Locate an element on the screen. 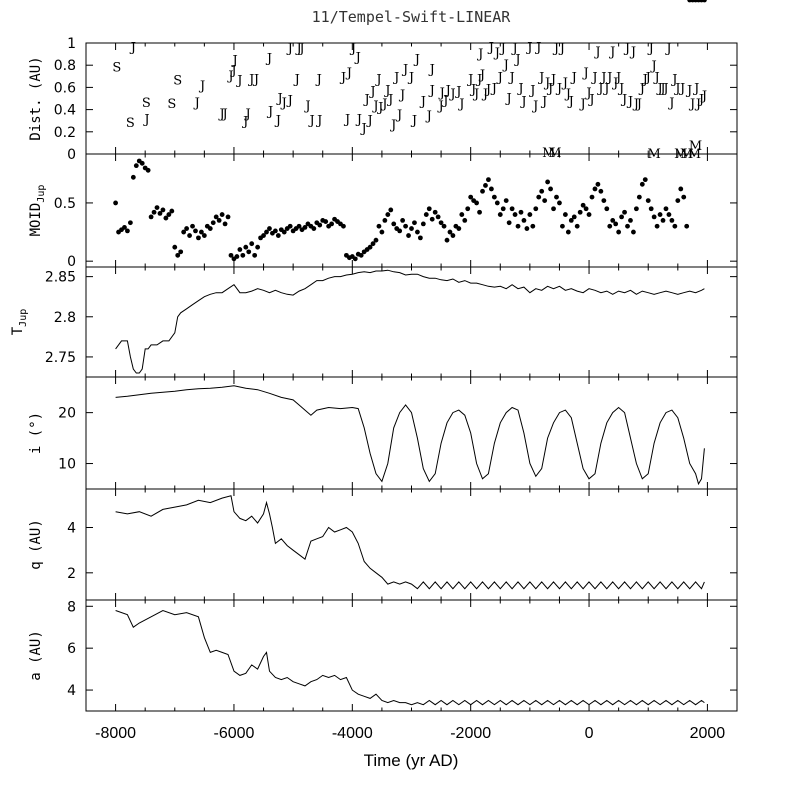 The image size is (797, 797). y-axis-label: a (AU) is located at coordinates (36, 655).